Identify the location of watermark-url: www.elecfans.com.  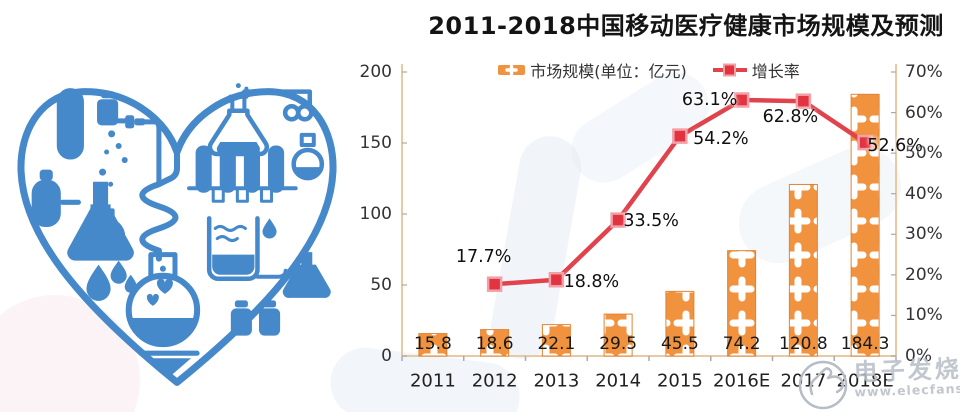
(907, 389).